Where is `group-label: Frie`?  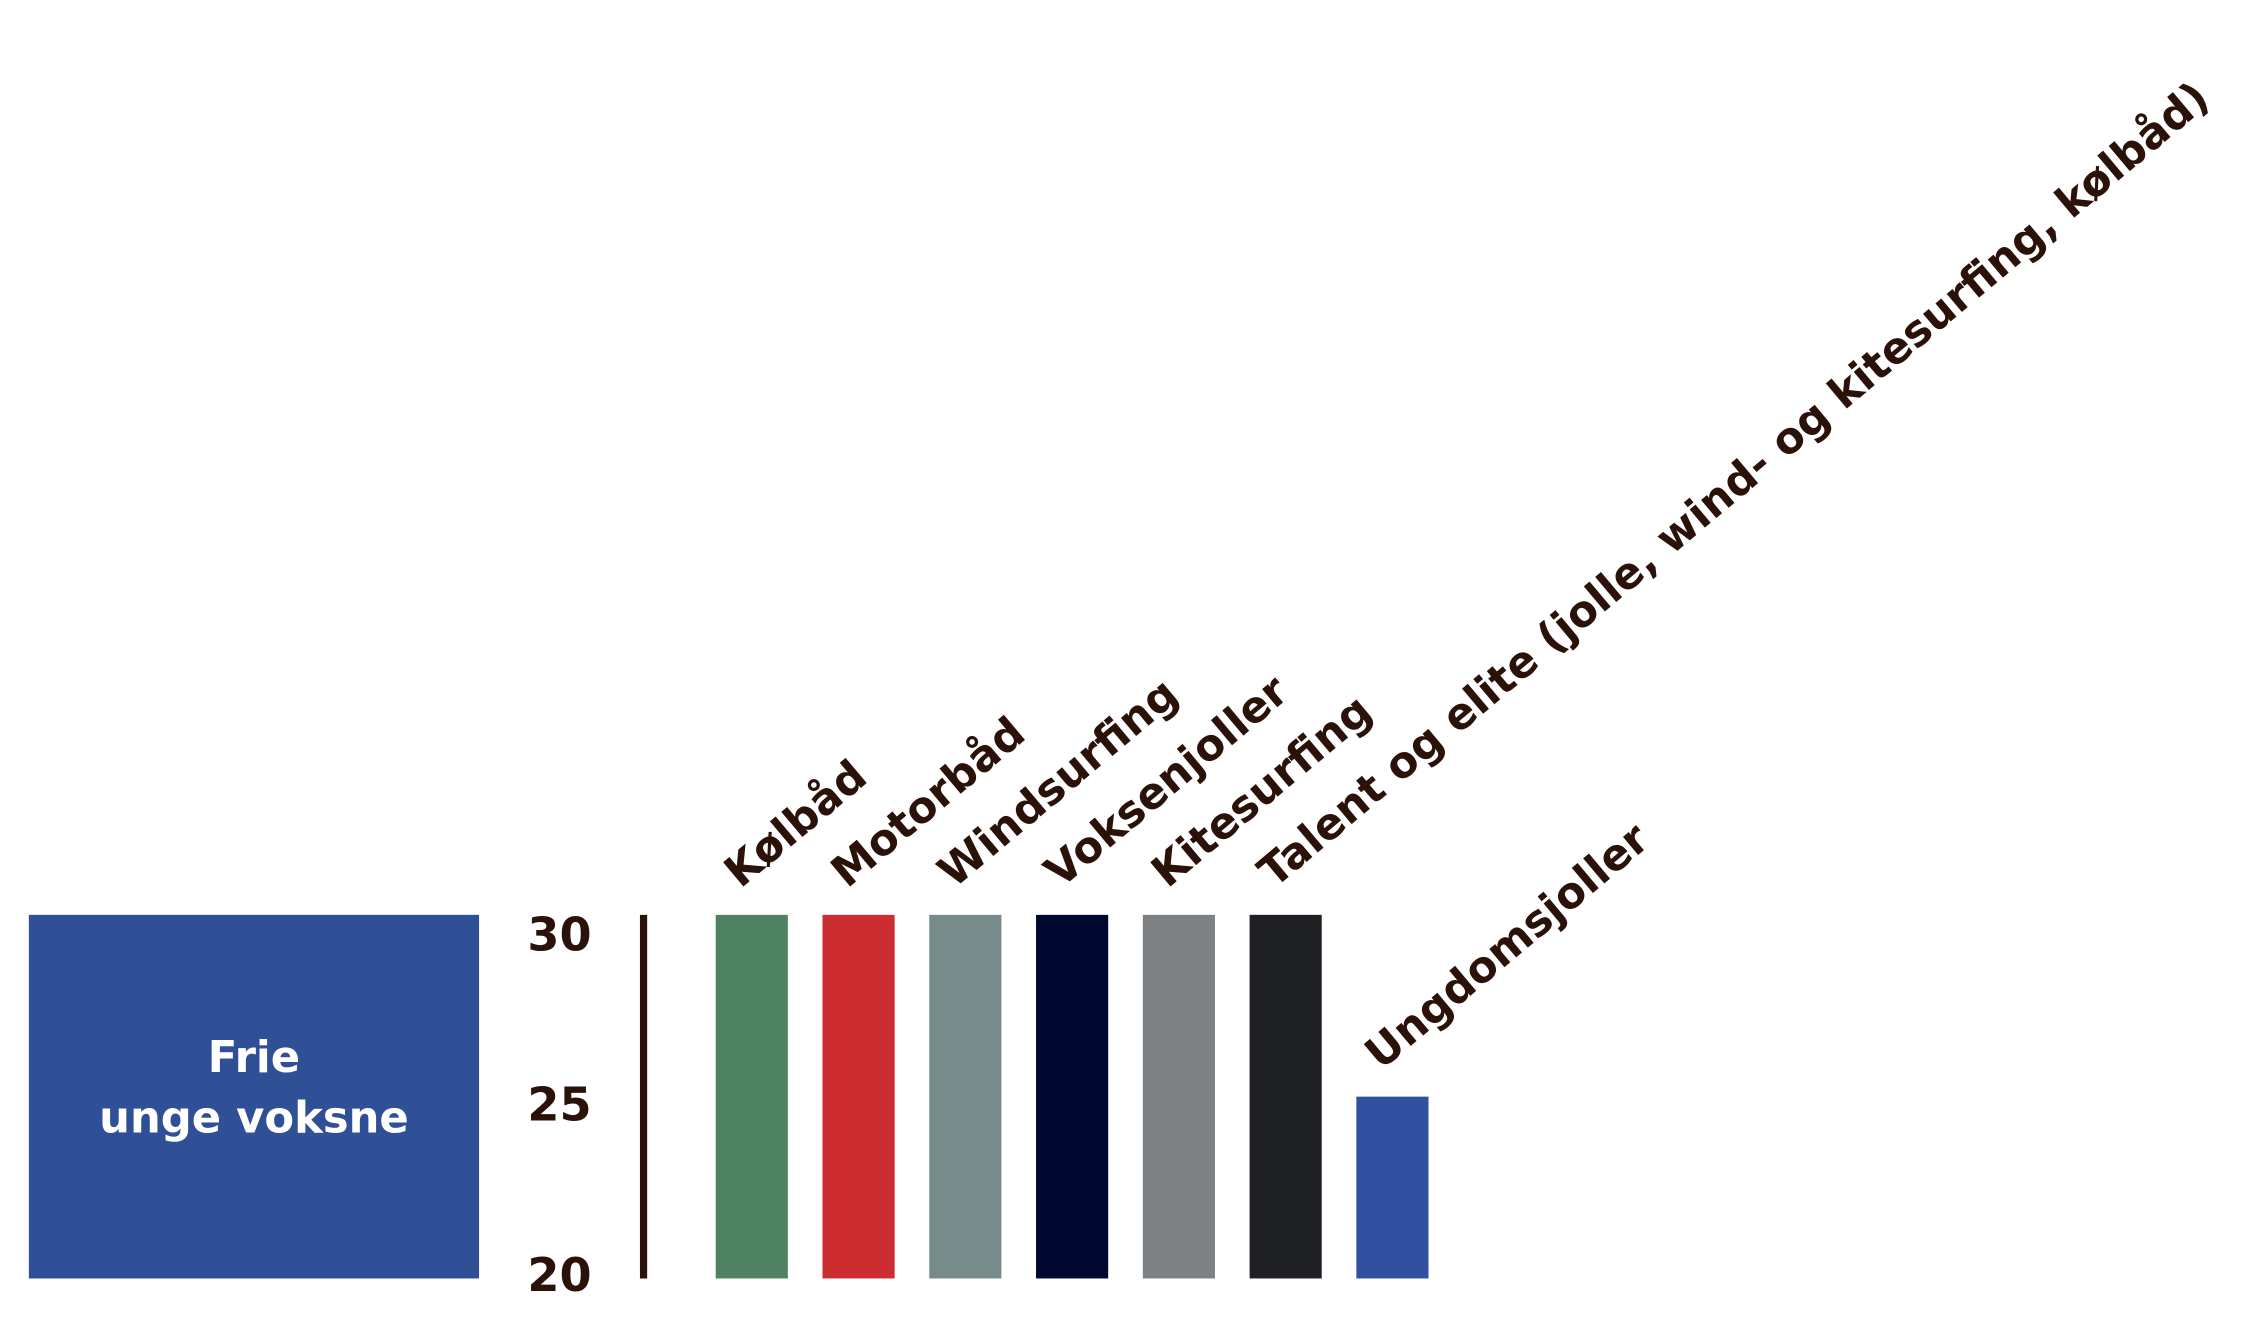 group-label: Frie is located at coordinates (254, 1058).